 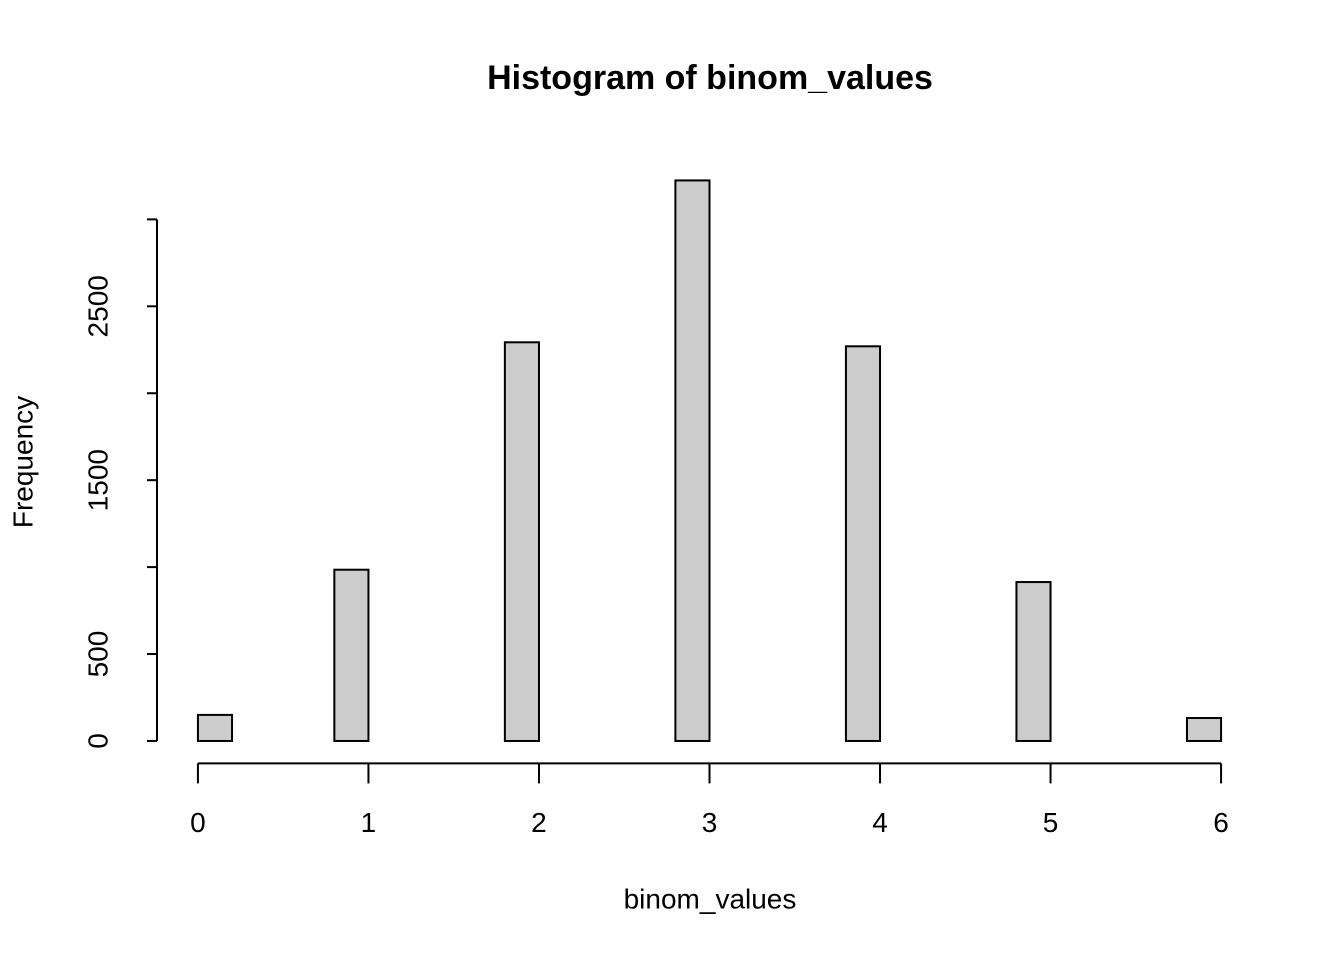 I want to click on x-tick-label: 3, so click(x=710, y=822).